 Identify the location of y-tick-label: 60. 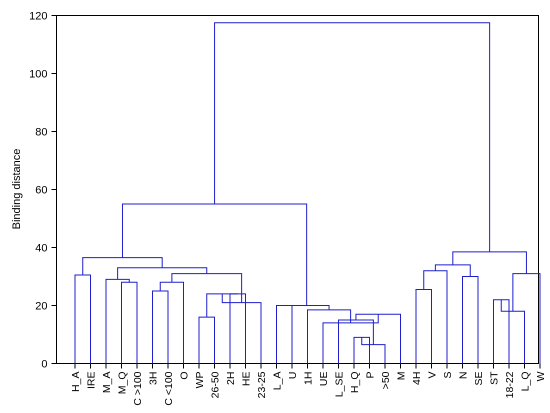
(41, 191).